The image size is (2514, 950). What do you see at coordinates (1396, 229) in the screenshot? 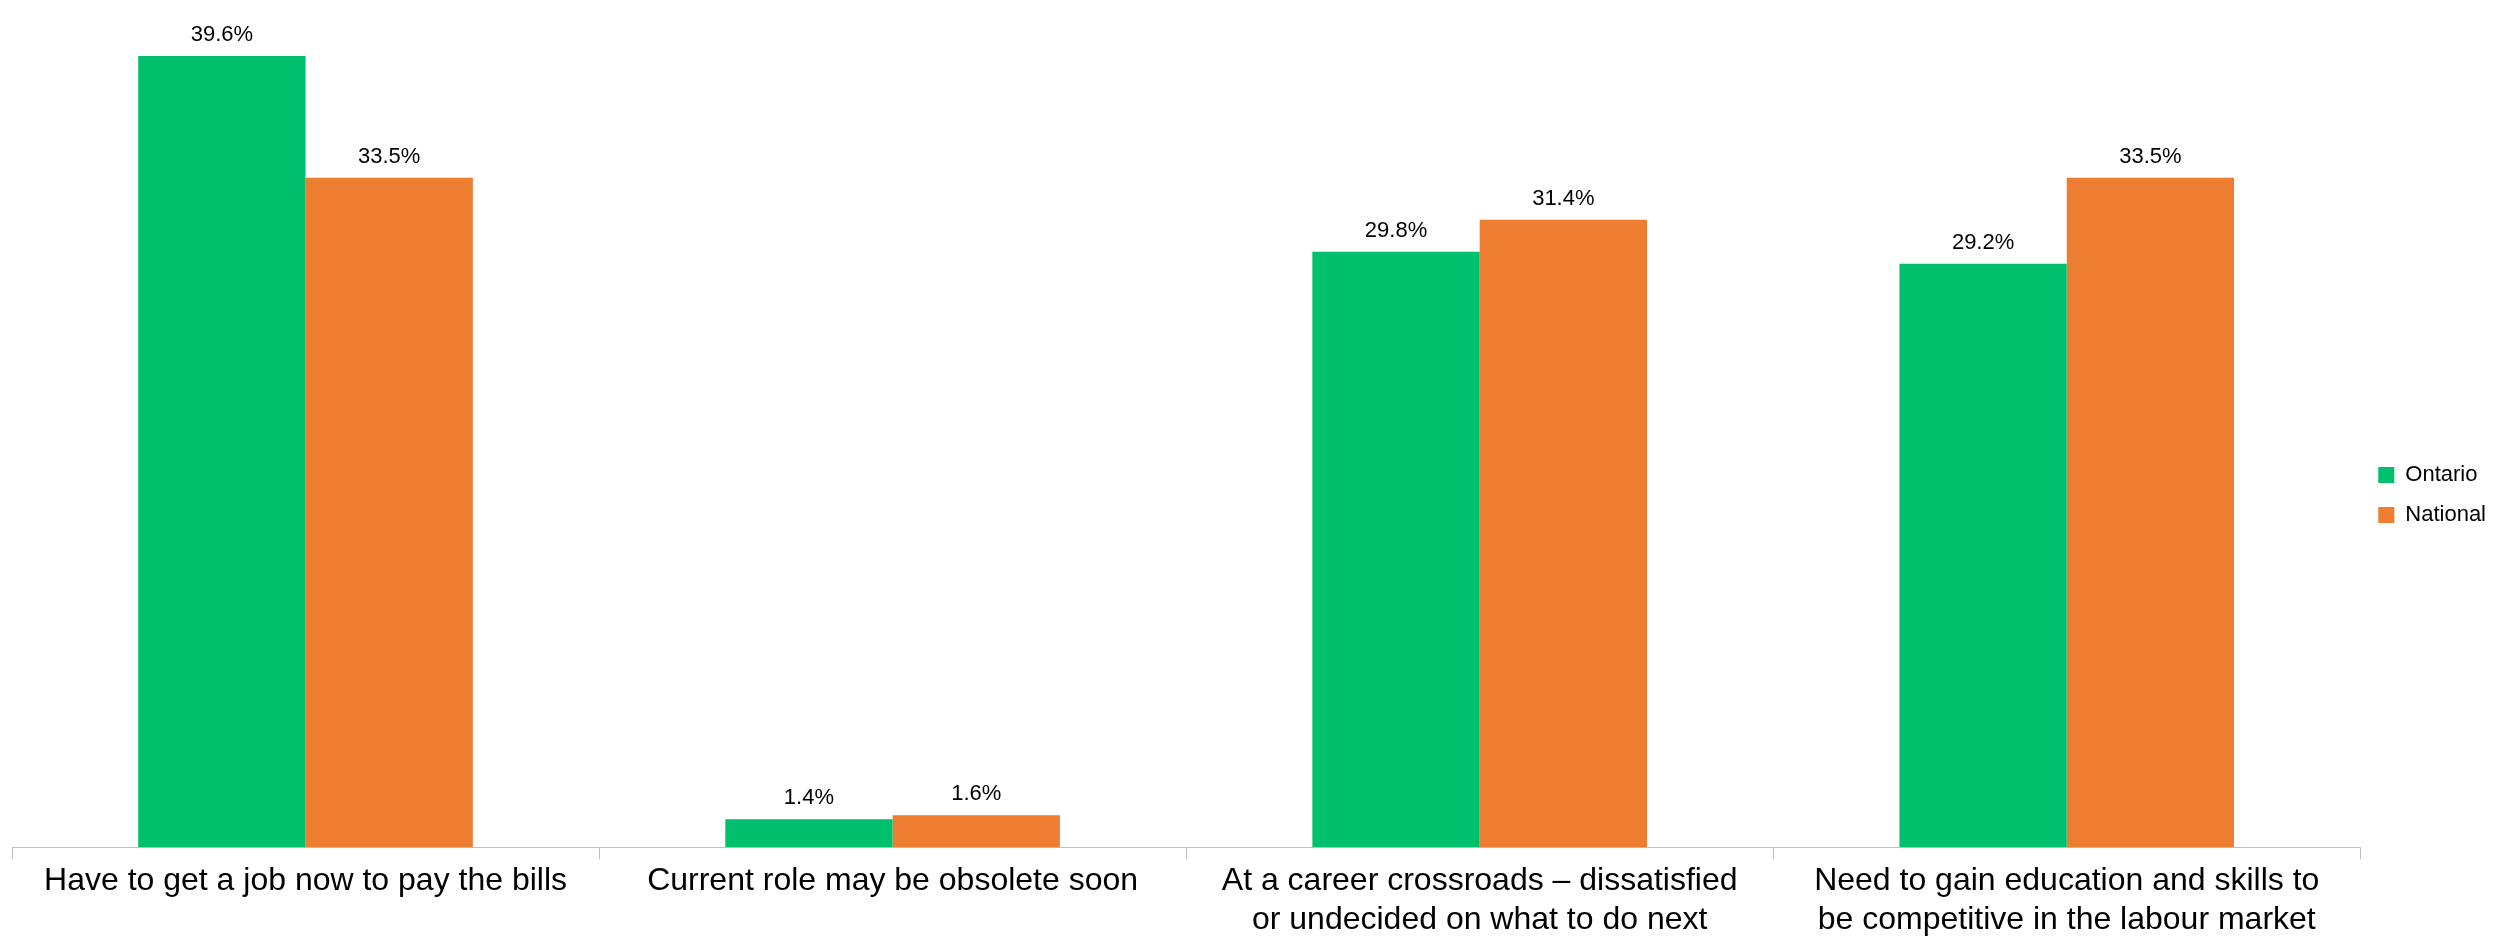
I see `data-label: 29.8%` at bounding box center [1396, 229].